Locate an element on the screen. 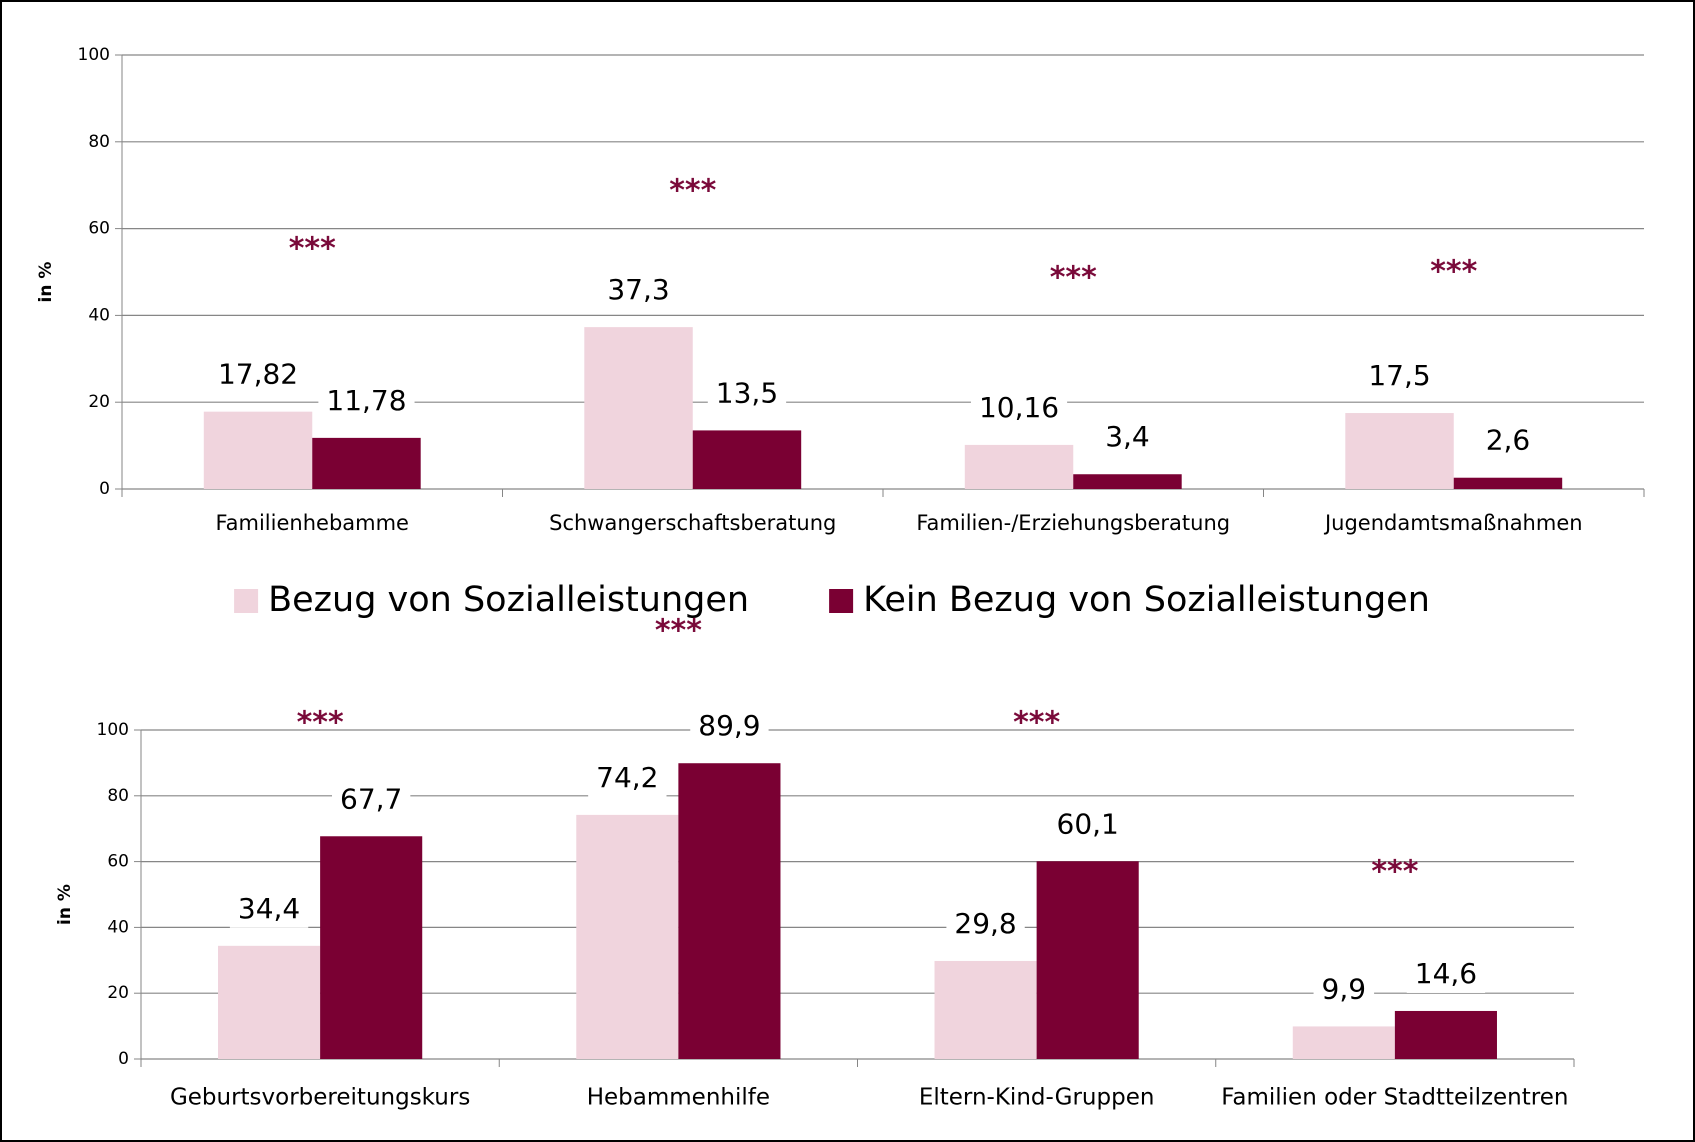 This screenshot has height=1142, width=1695. data-label: 13,5 is located at coordinates (747, 392).